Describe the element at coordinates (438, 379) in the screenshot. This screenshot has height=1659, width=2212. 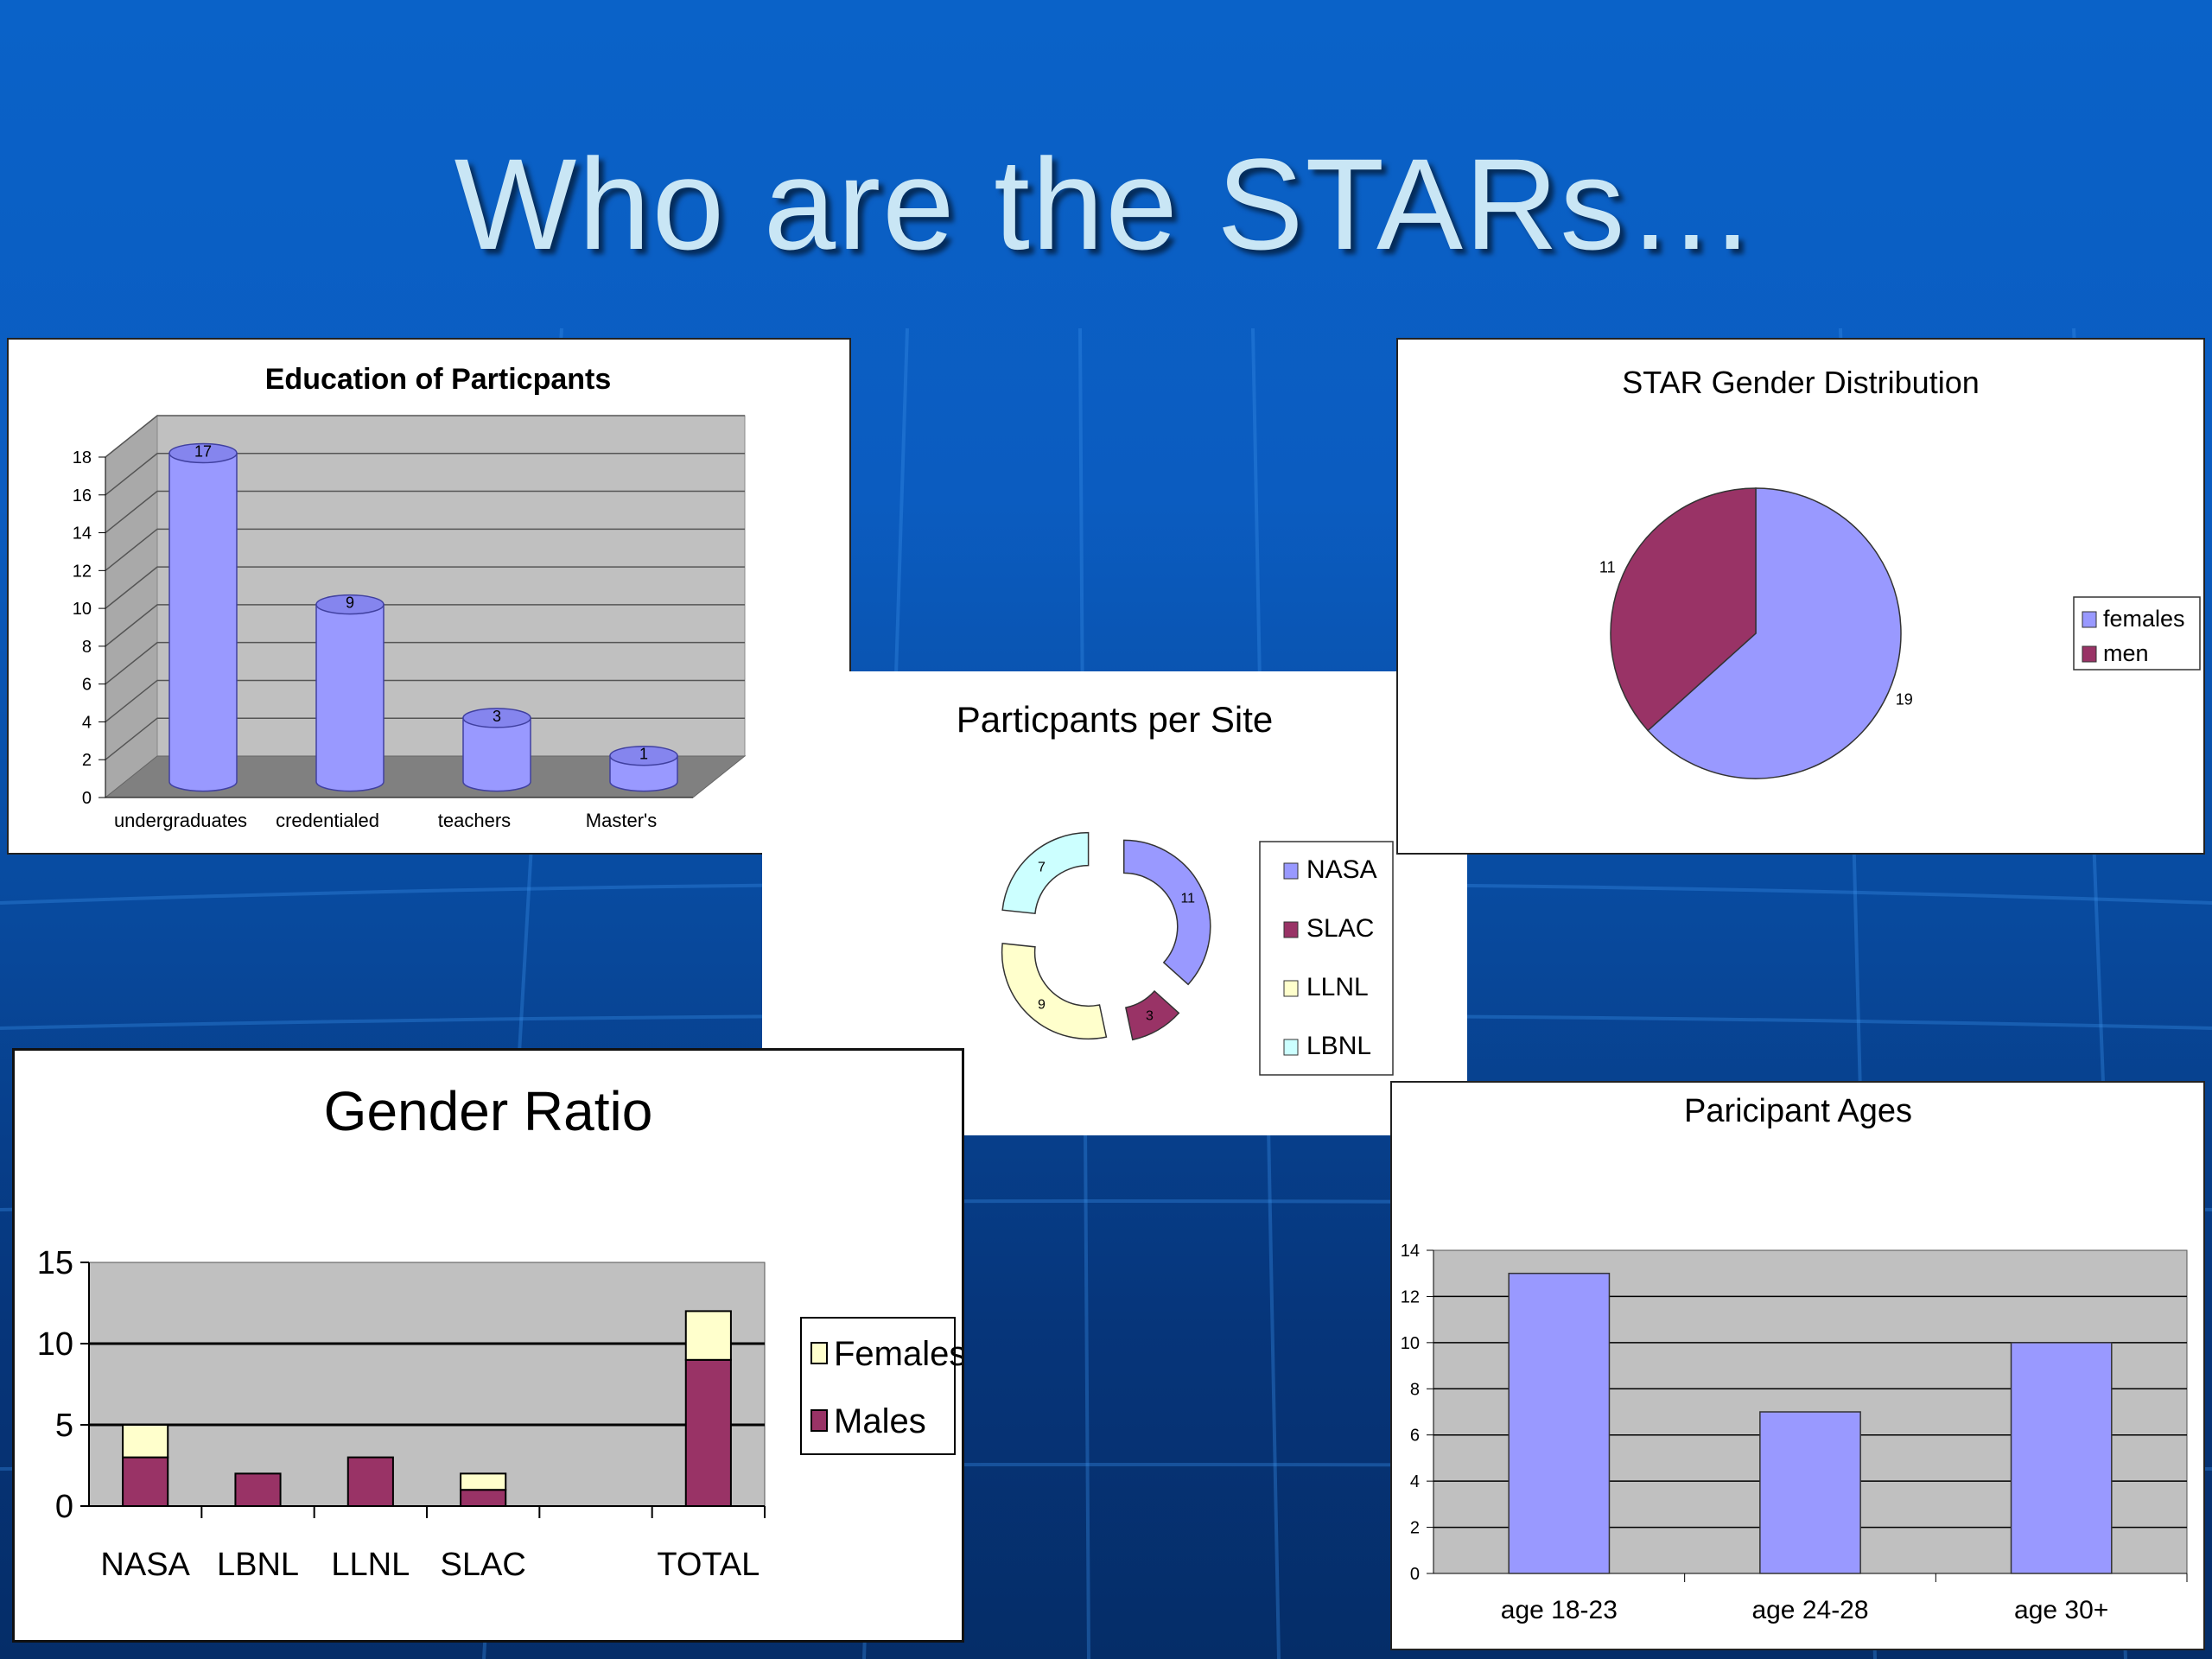
I see `chart-title: Education of Particpants` at that location.